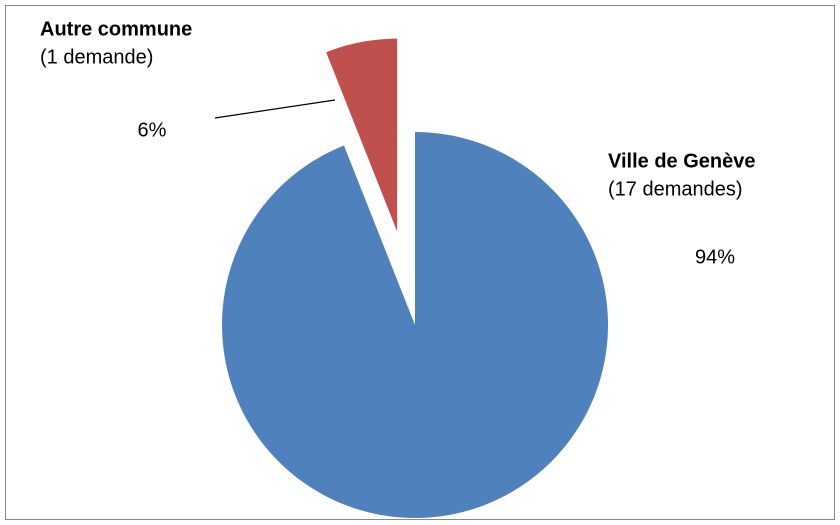  I want to click on slice-sublabel: (17 demandes), so click(675, 189).